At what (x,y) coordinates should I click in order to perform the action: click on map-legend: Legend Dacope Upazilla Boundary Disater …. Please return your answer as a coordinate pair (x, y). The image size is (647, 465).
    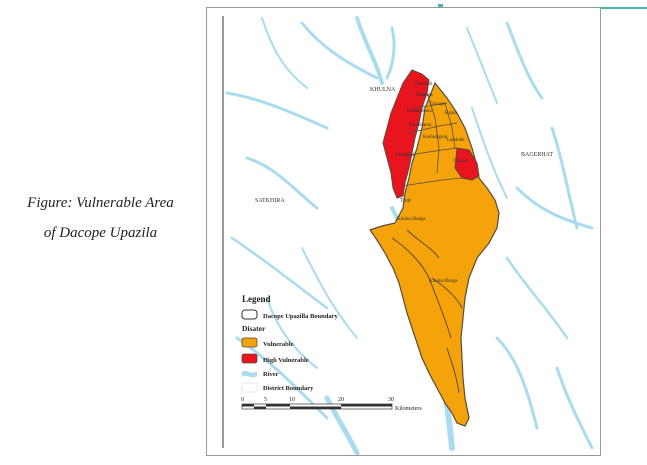
    Looking at the image, I should click on (290, 343).